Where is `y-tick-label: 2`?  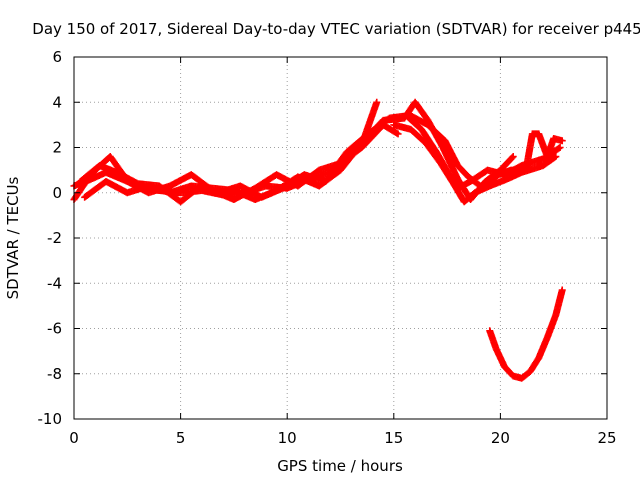 y-tick-label: 2 is located at coordinates (57, 148).